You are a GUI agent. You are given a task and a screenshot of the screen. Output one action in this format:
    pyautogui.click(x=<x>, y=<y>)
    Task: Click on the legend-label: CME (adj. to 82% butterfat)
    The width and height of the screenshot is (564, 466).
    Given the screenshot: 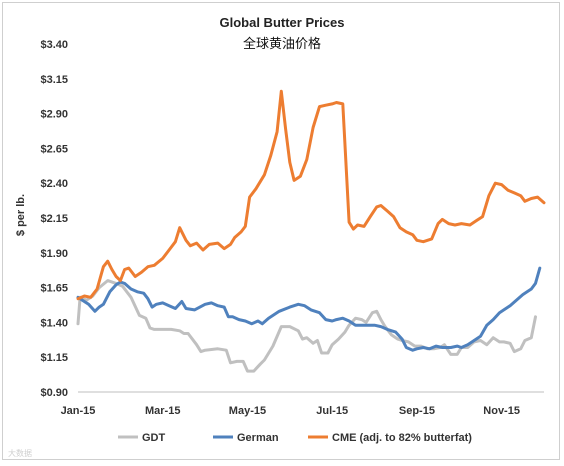 What is the action you would take?
    pyautogui.click(x=402, y=438)
    